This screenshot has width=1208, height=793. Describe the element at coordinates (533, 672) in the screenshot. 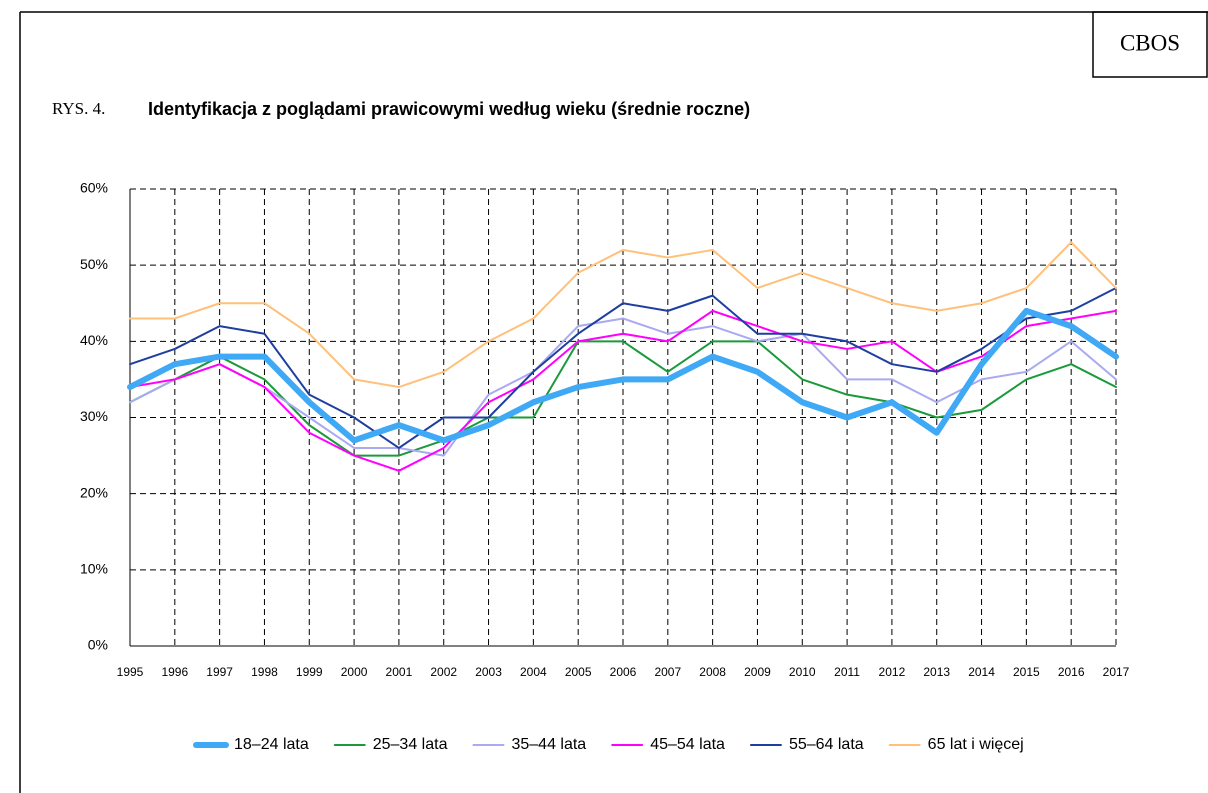

I see `x-tick-label: 2004` at that location.